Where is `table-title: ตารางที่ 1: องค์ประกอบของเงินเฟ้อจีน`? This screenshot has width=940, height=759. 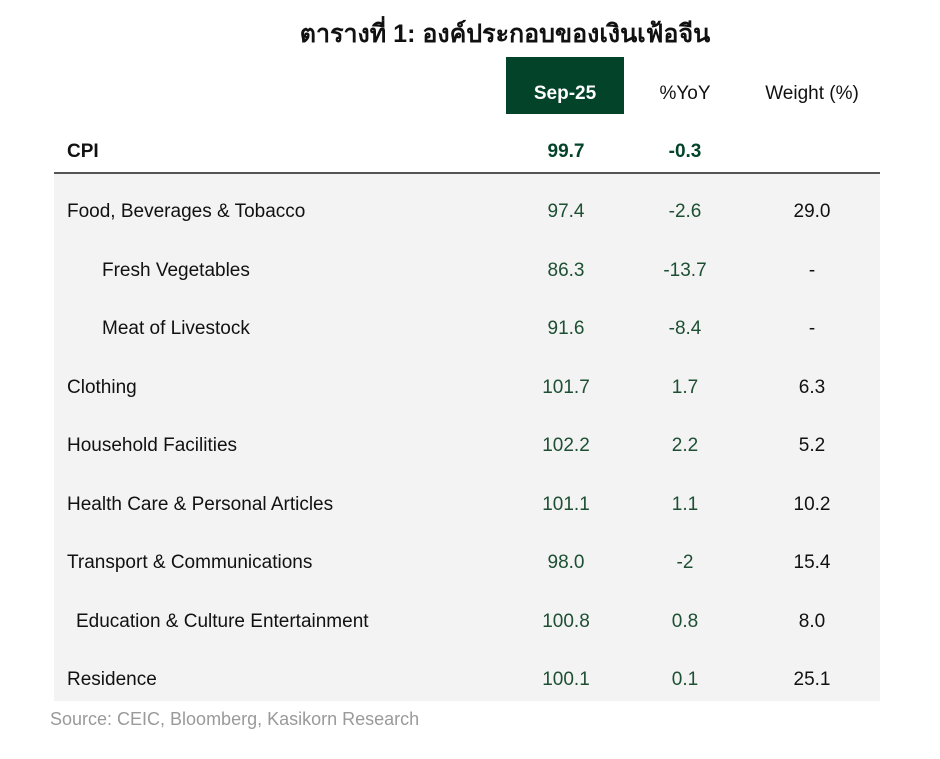
table-title: ตารางที่ 1: องค์ประกอบของเงินเฟ้อจีน is located at coordinates (505, 34).